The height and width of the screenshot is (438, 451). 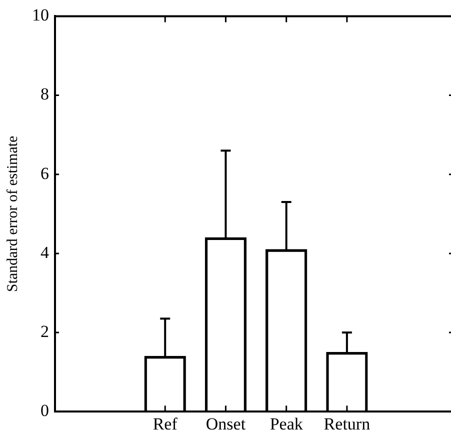 I want to click on x-tick-label: Ref, so click(x=165, y=424).